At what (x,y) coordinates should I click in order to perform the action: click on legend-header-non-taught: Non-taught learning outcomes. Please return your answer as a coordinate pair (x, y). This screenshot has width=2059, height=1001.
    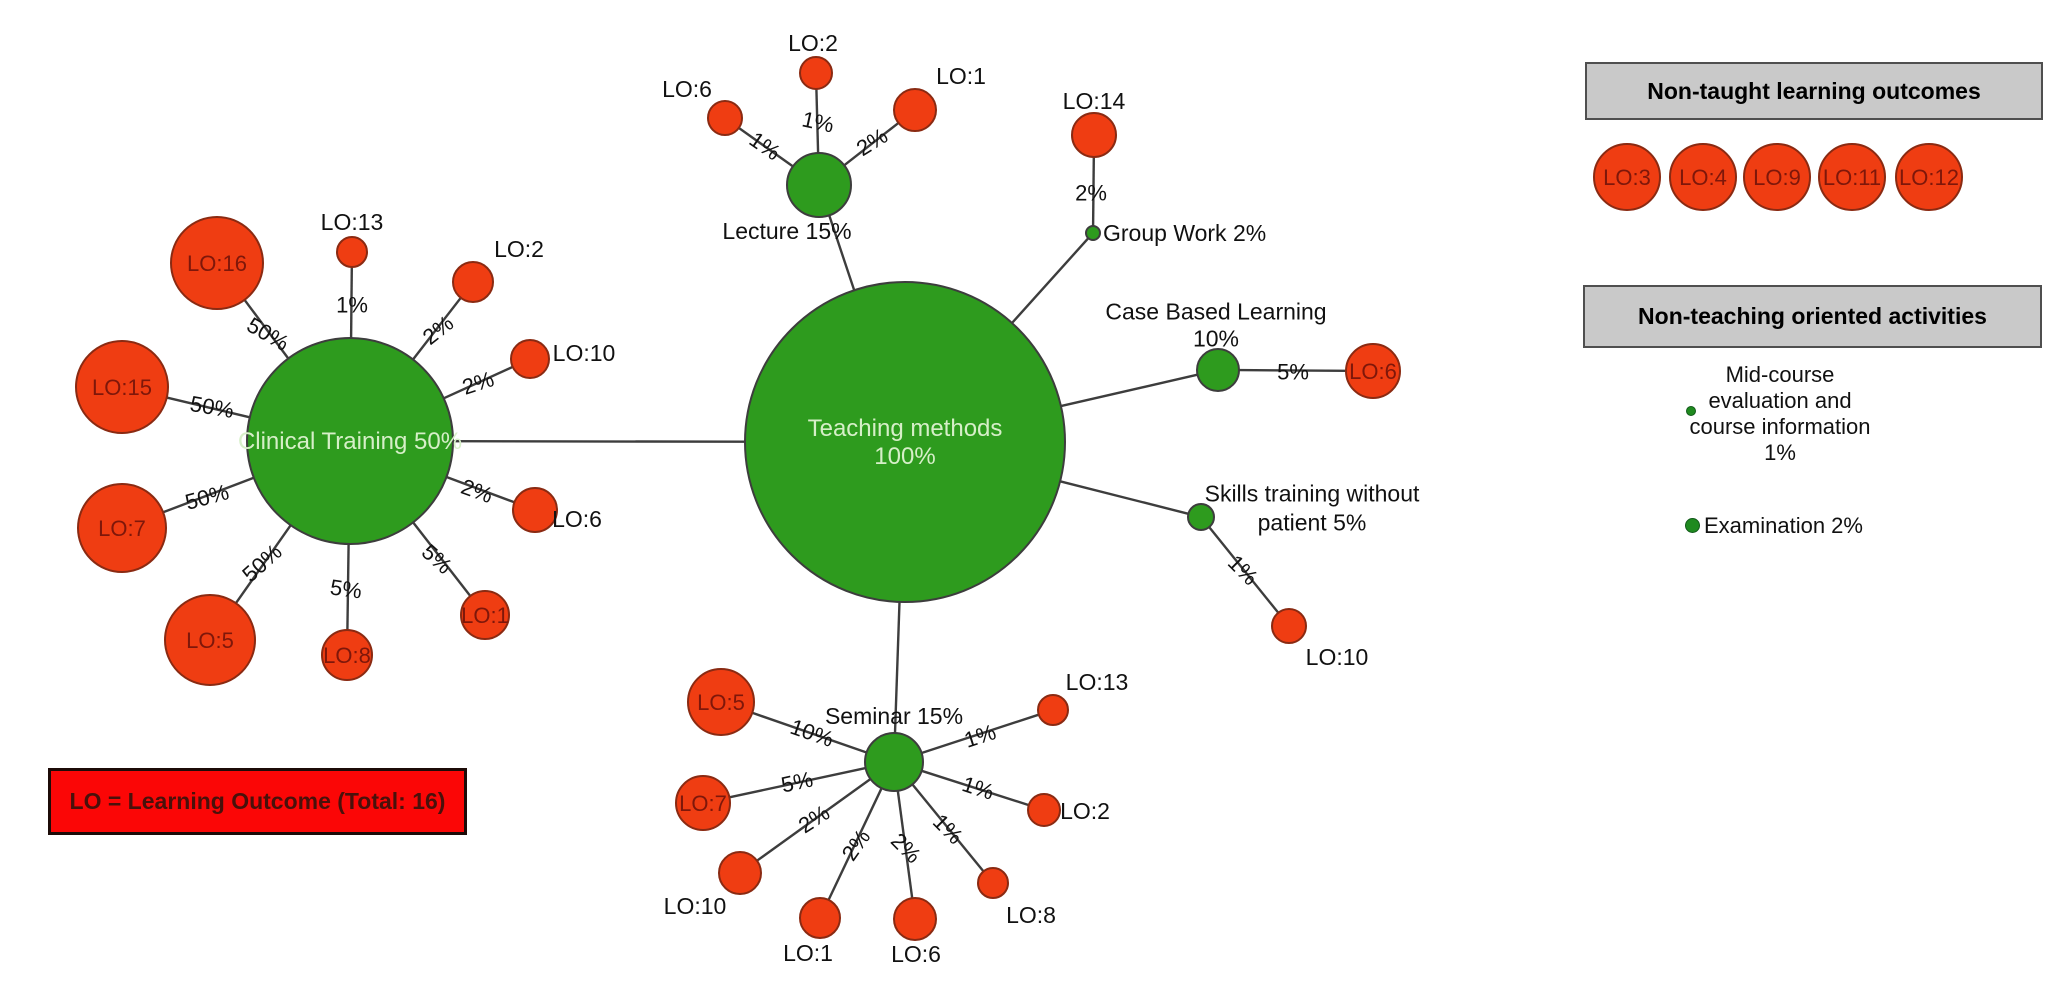
    Looking at the image, I should click on (1814, 91).